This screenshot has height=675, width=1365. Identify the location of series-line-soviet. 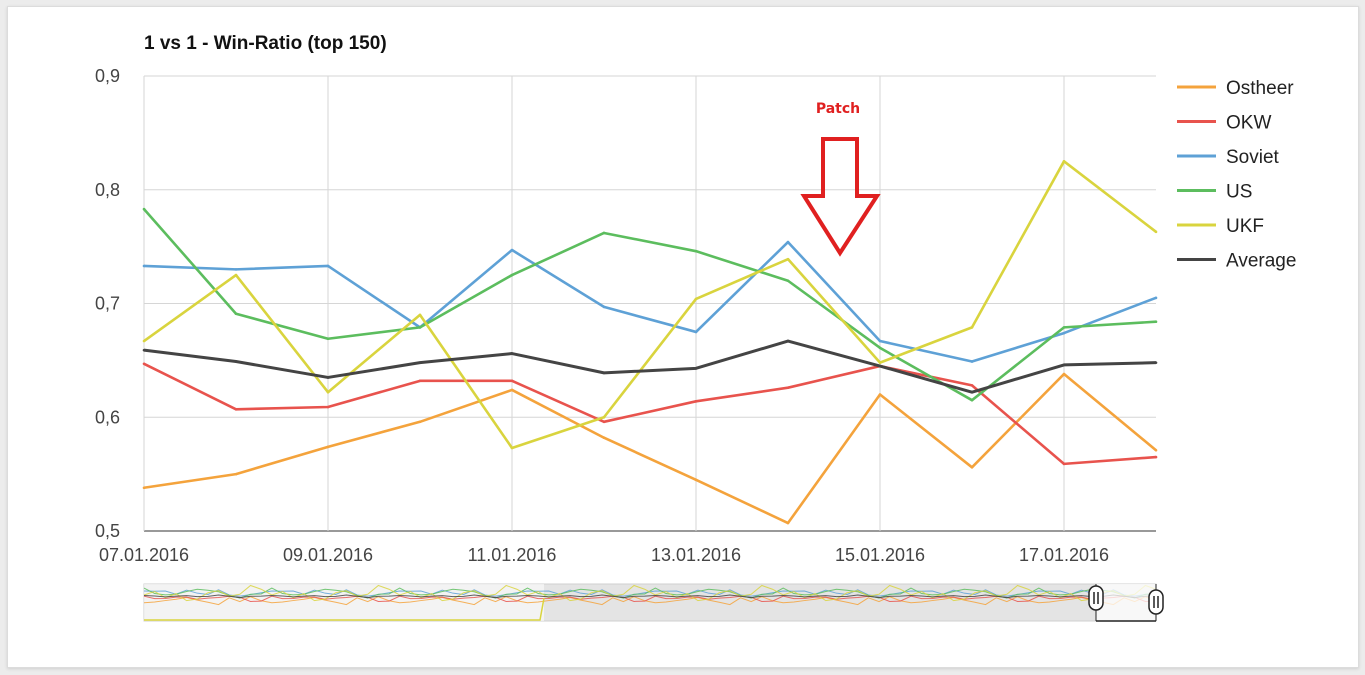
(650, 301).